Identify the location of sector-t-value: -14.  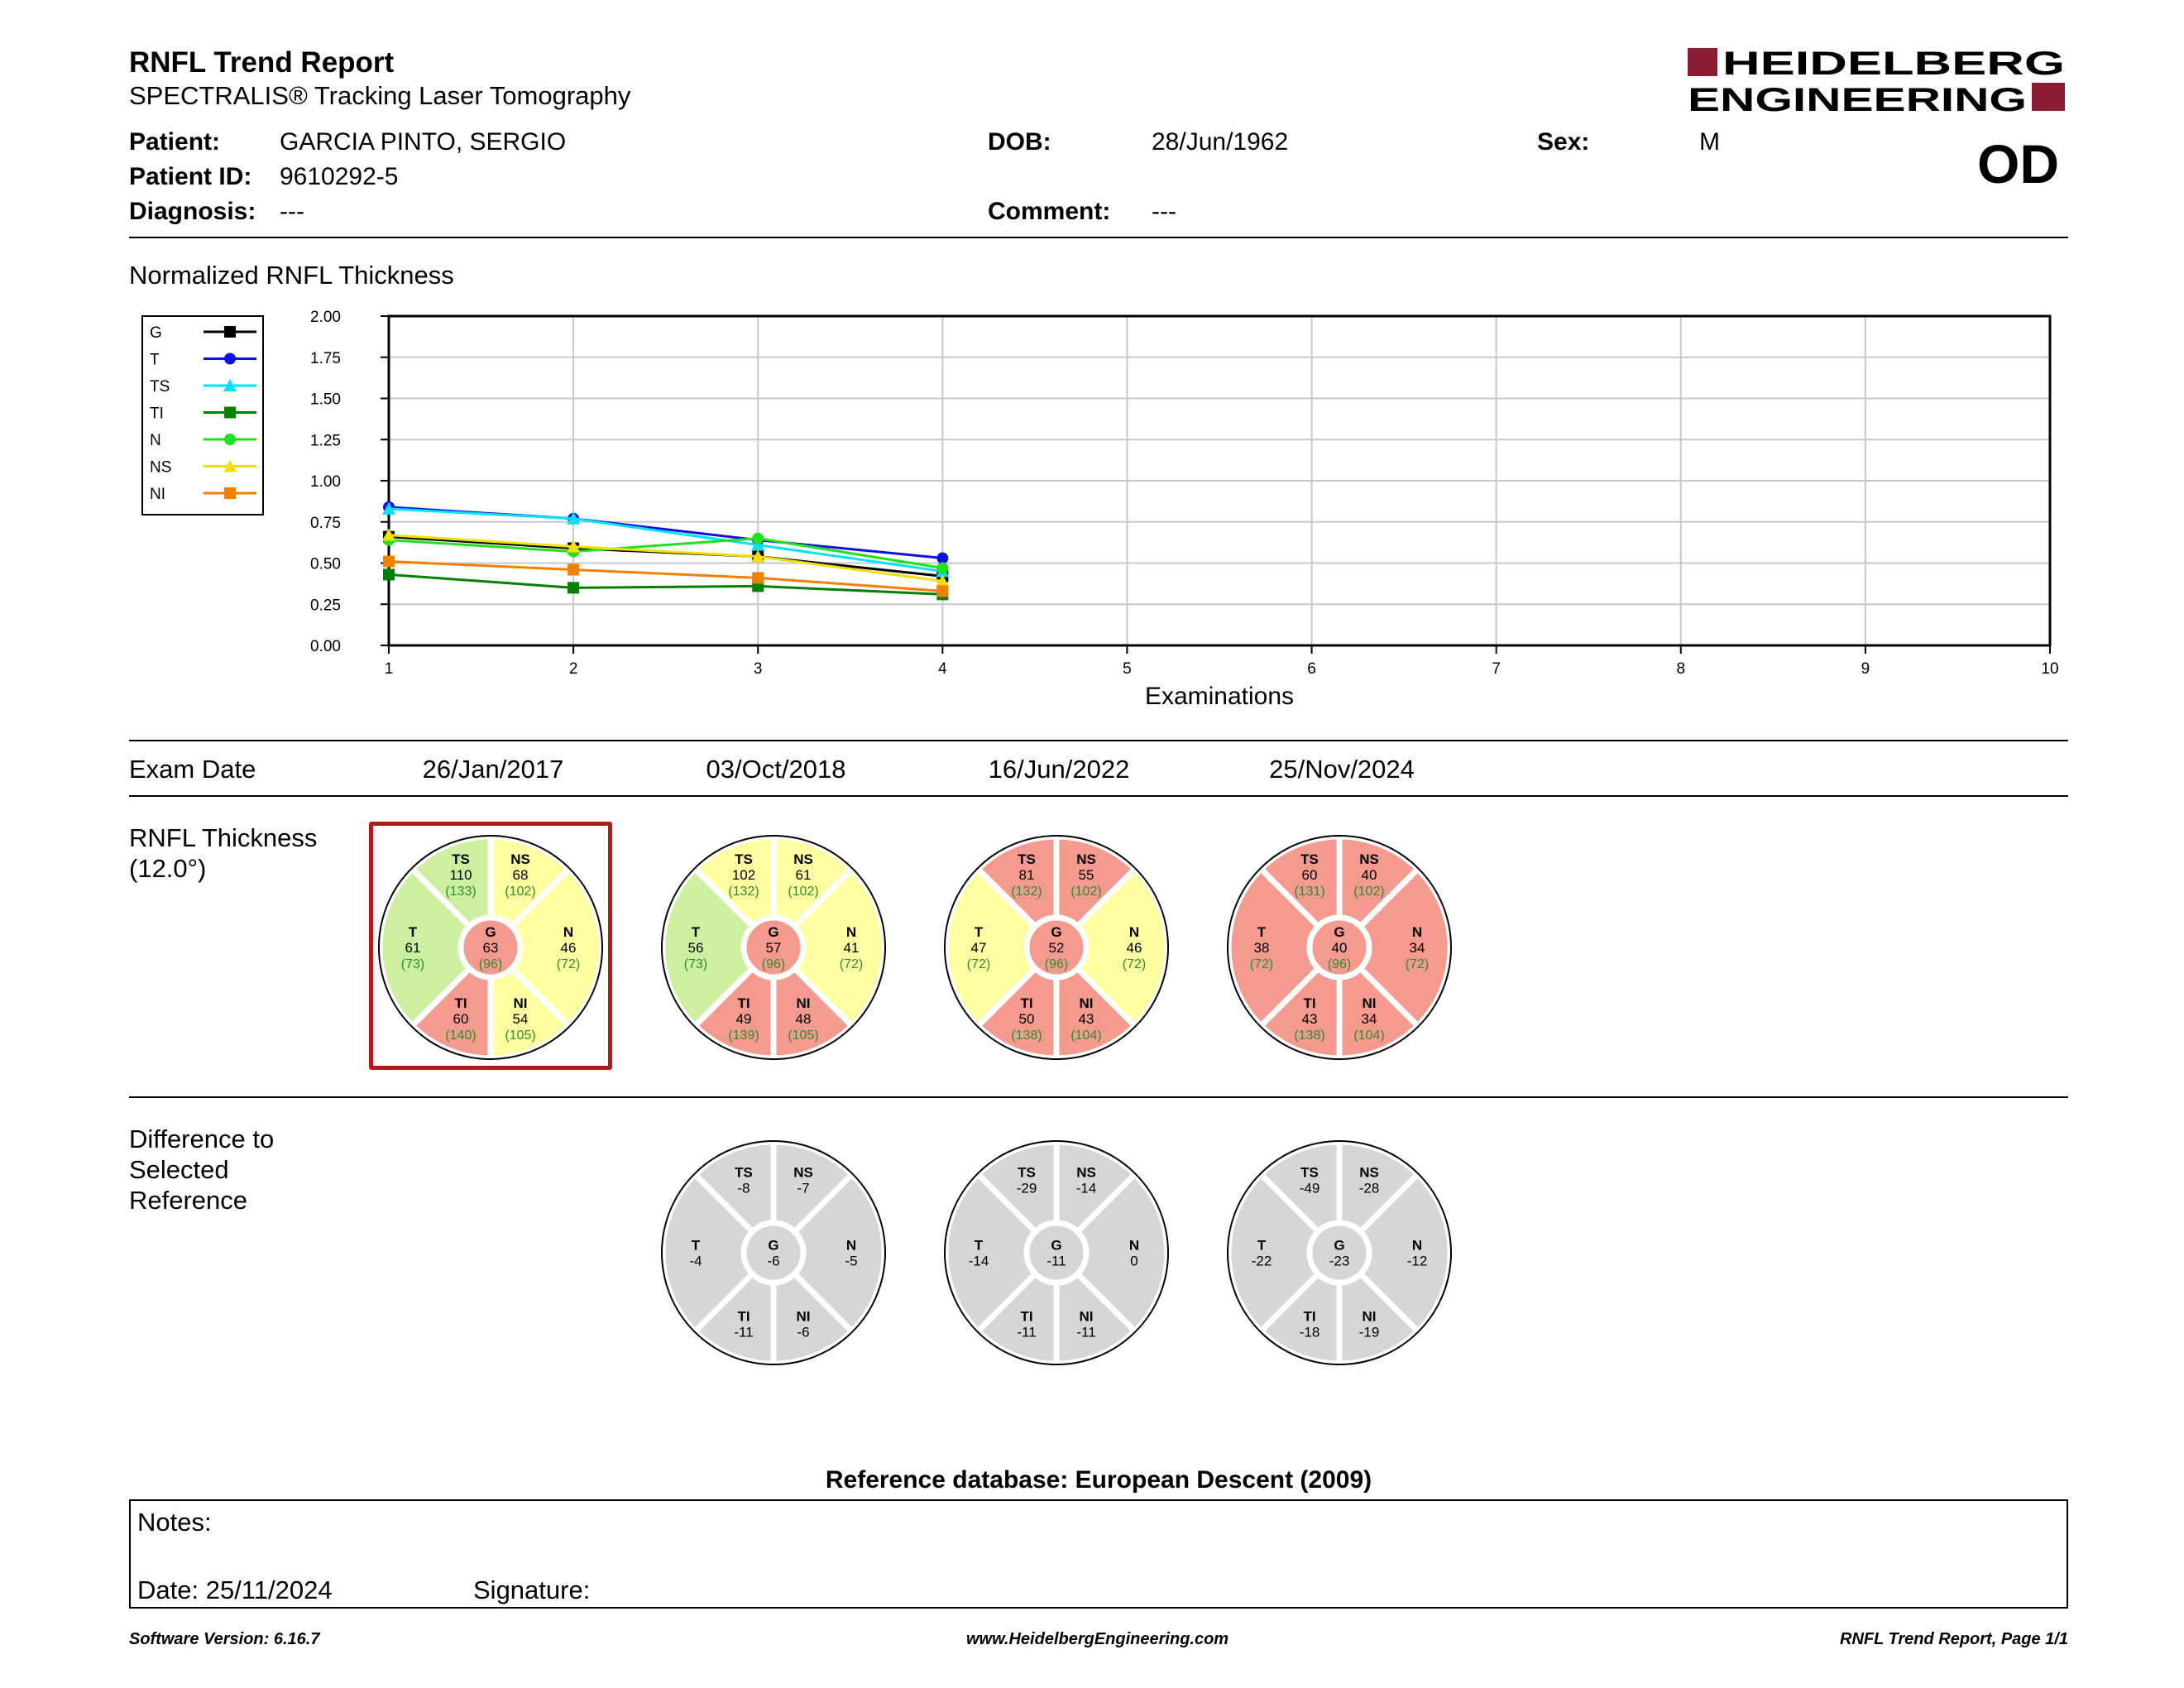
(979, 1261).